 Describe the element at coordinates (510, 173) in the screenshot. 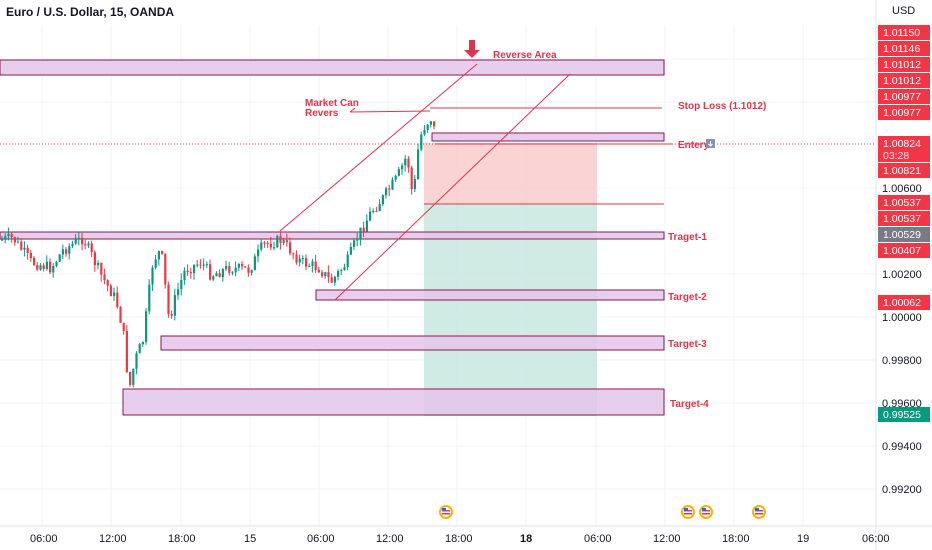

I see `stop-loss-zone` at that location.